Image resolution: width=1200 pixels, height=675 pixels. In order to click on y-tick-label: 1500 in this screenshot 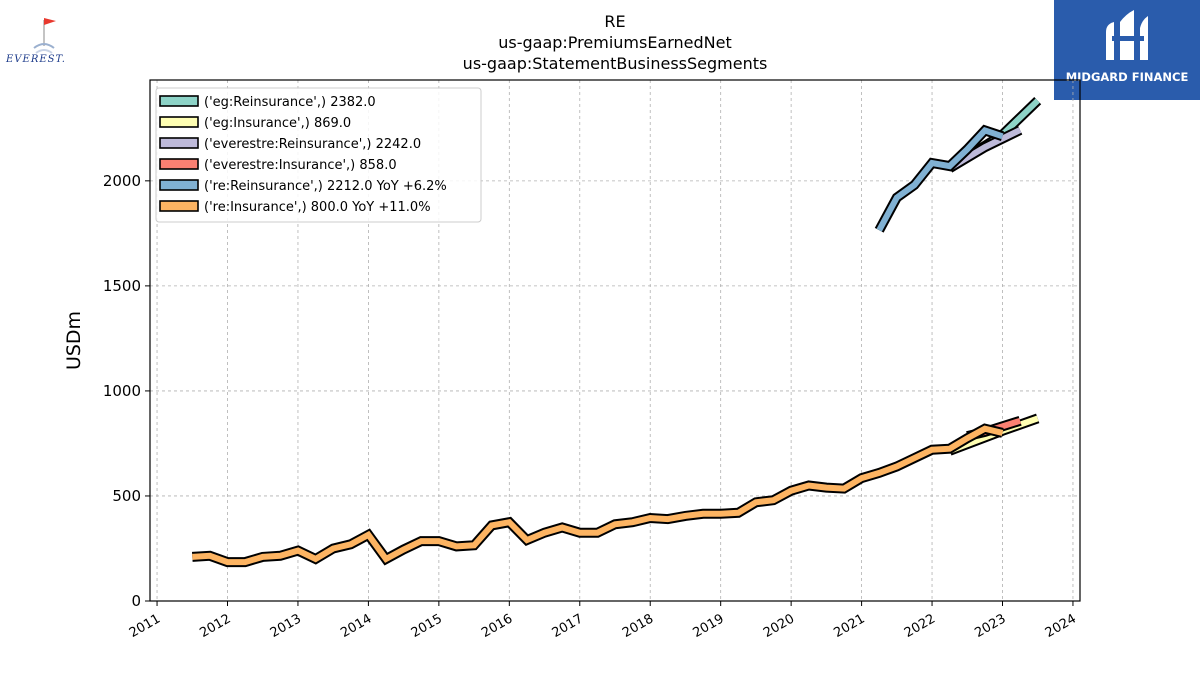, I will do `click(122, 286)`.